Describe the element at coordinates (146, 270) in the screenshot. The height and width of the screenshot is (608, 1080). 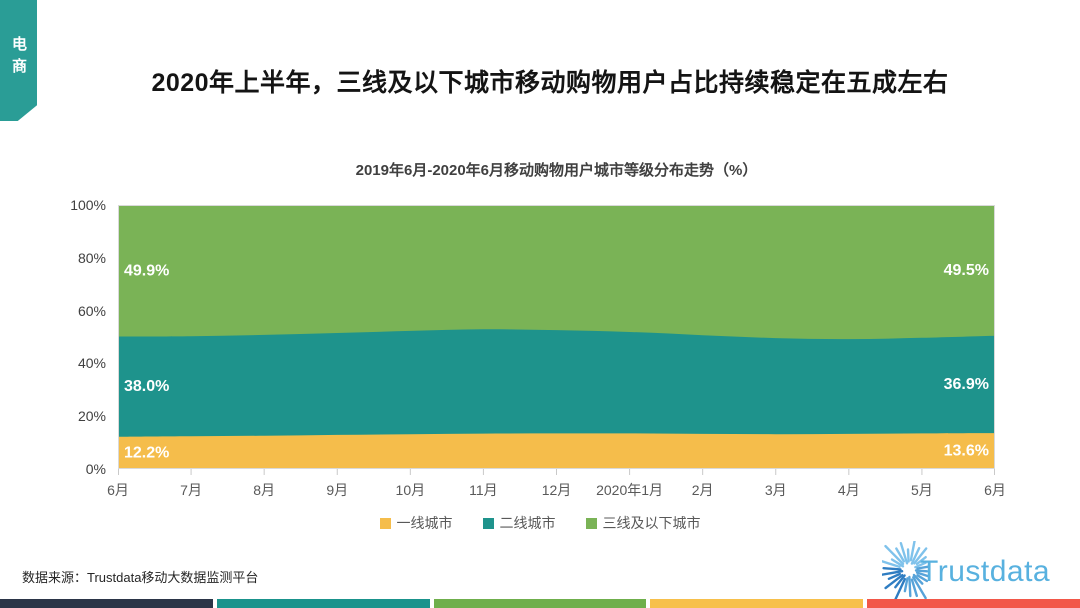
I see `value-label-left: 49.9%` at that location.